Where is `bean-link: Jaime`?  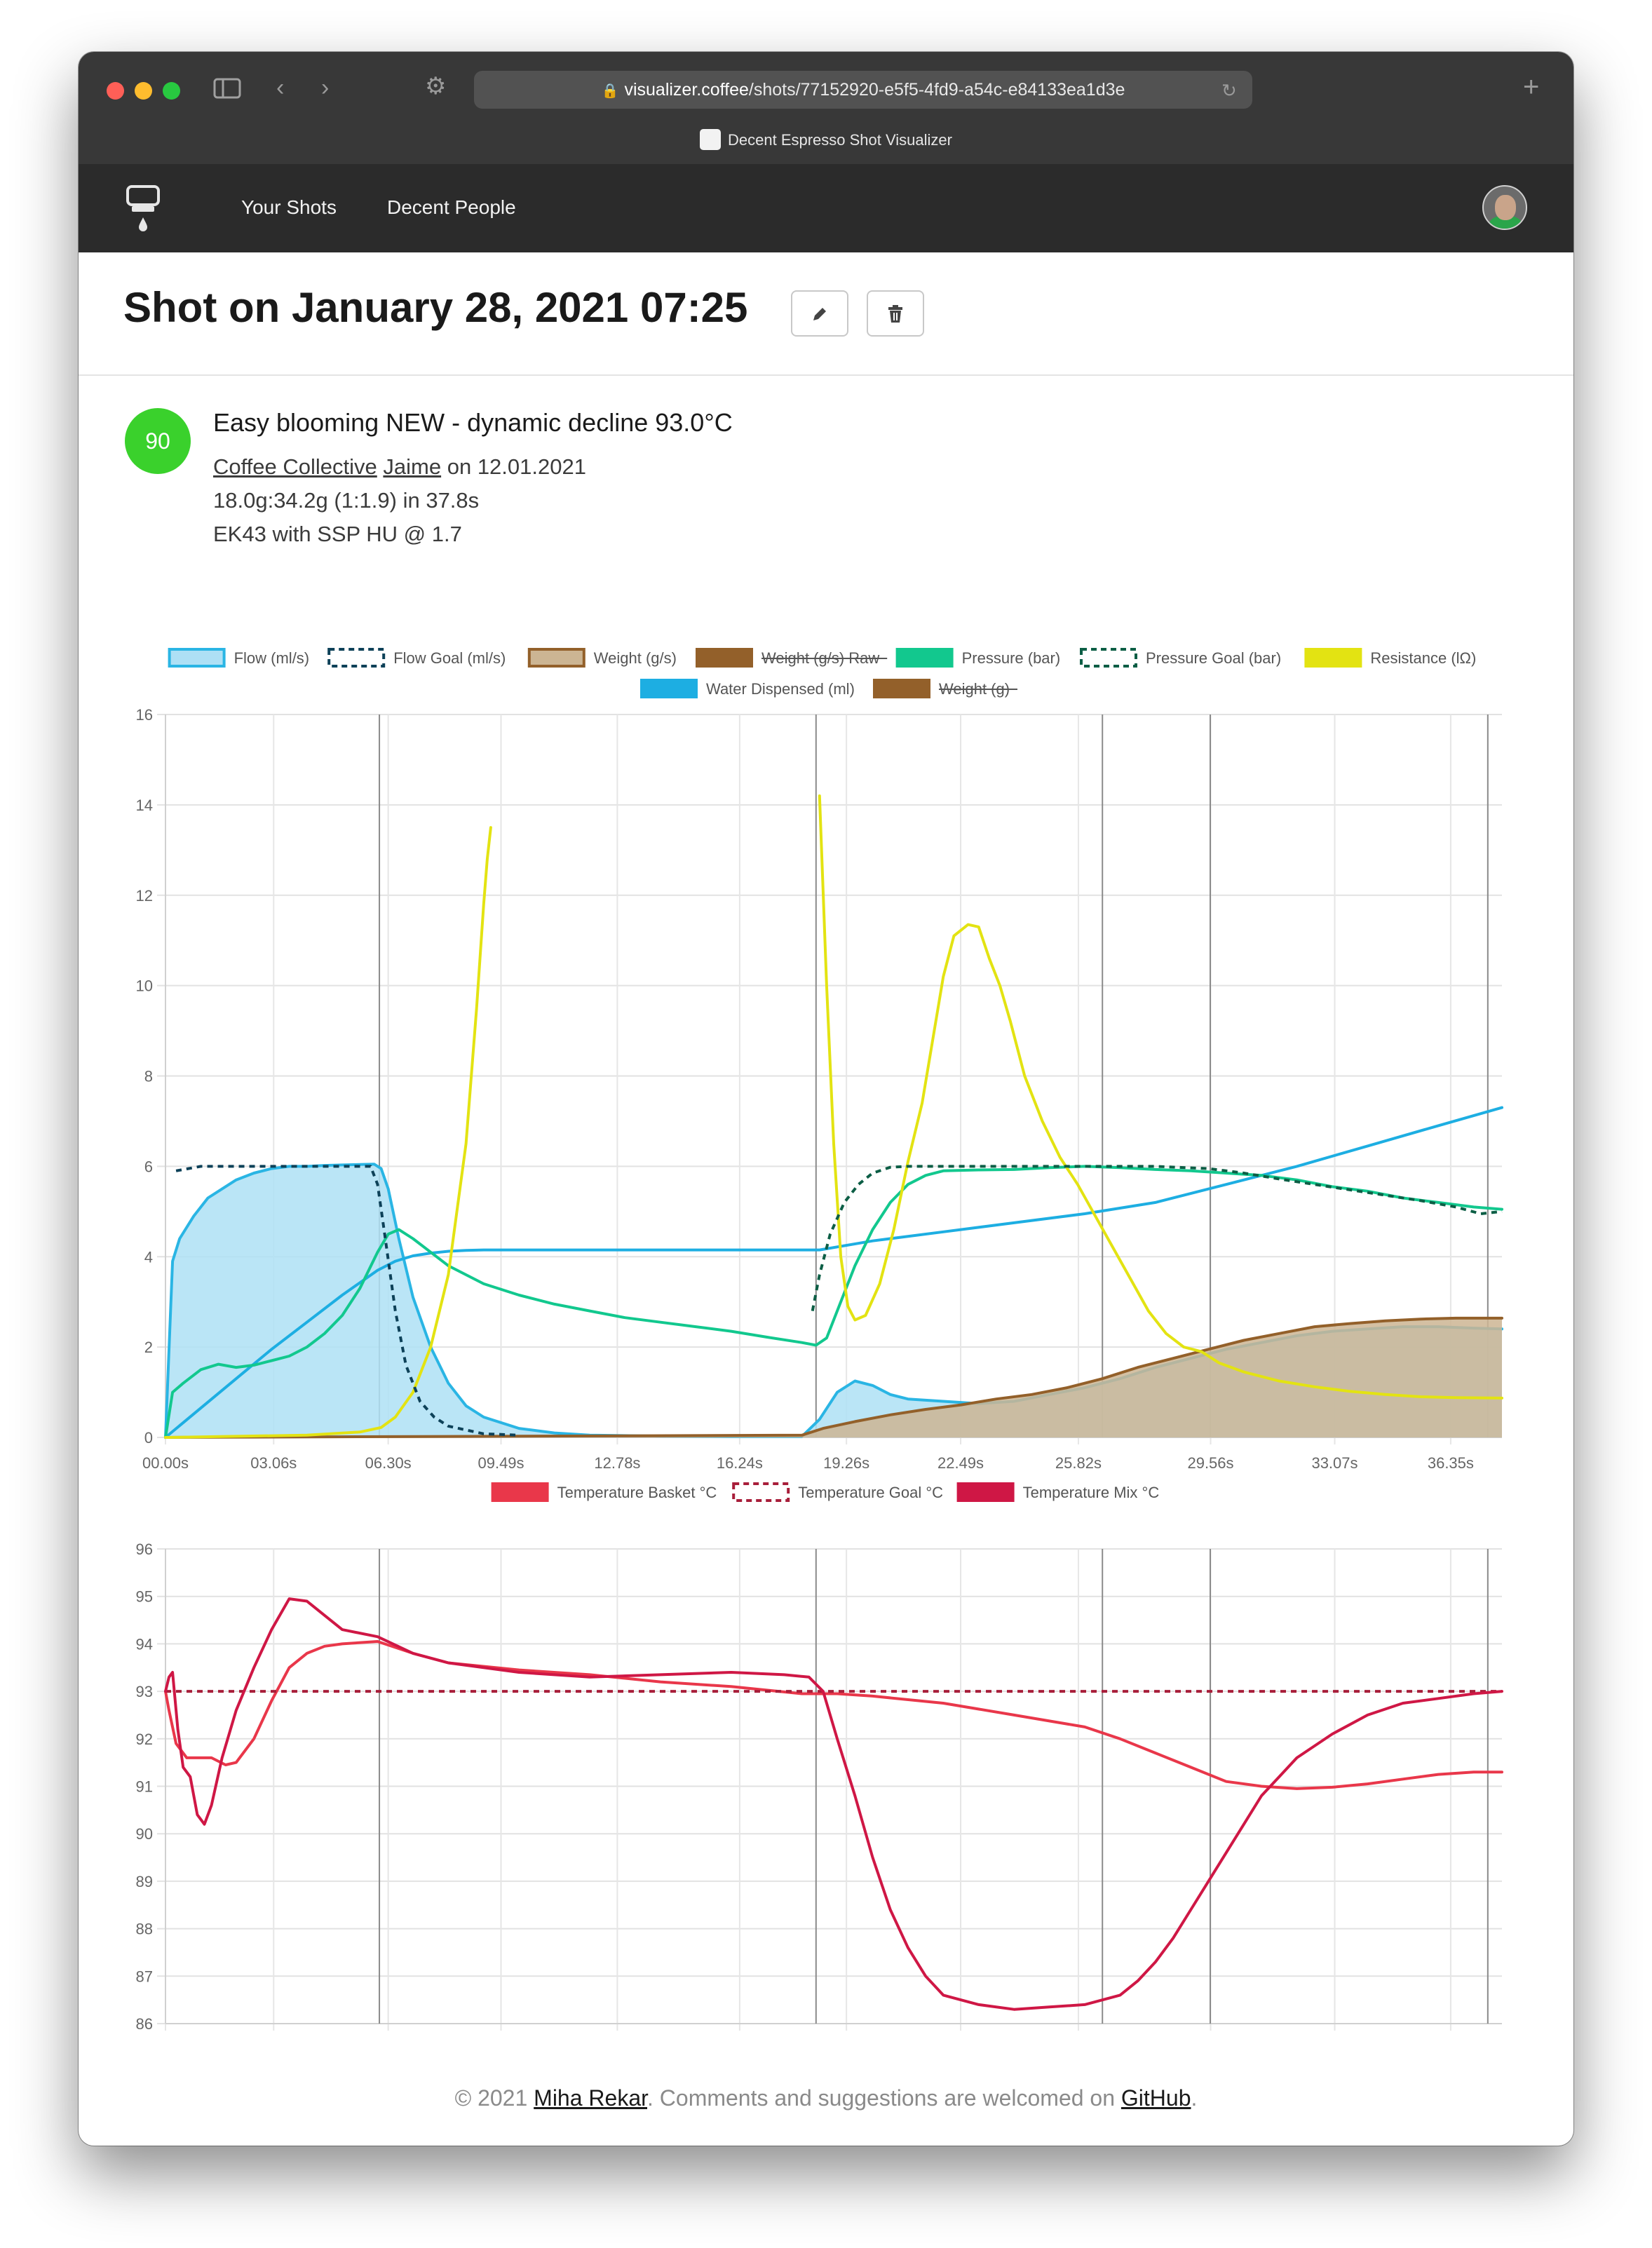
bean-link: Jaime is located at coordinates (412, 466).